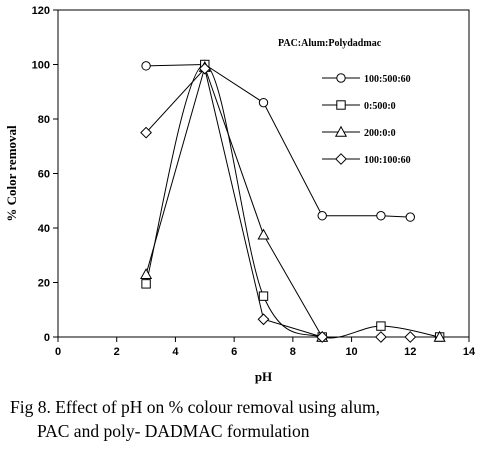 Image resolution: width=482 pixels, height=453 pixels. I want to click on y-tick-label: 40, so click(44, 229).